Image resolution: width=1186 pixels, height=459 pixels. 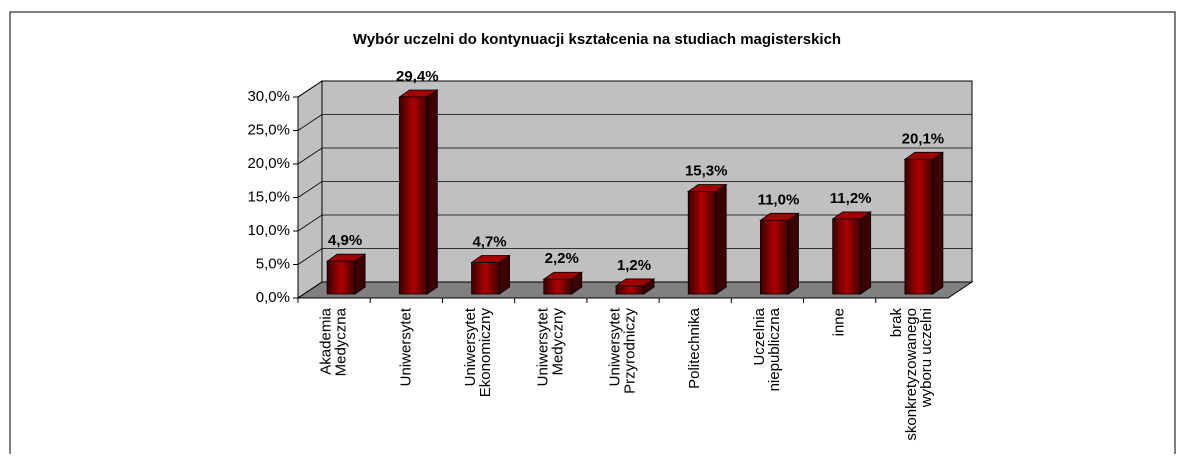 What do you see at coordinates (926, 358) in the screenshot?
I see `x-tick-label-line: wyboru uczelni` at bounding box center [926, 358].